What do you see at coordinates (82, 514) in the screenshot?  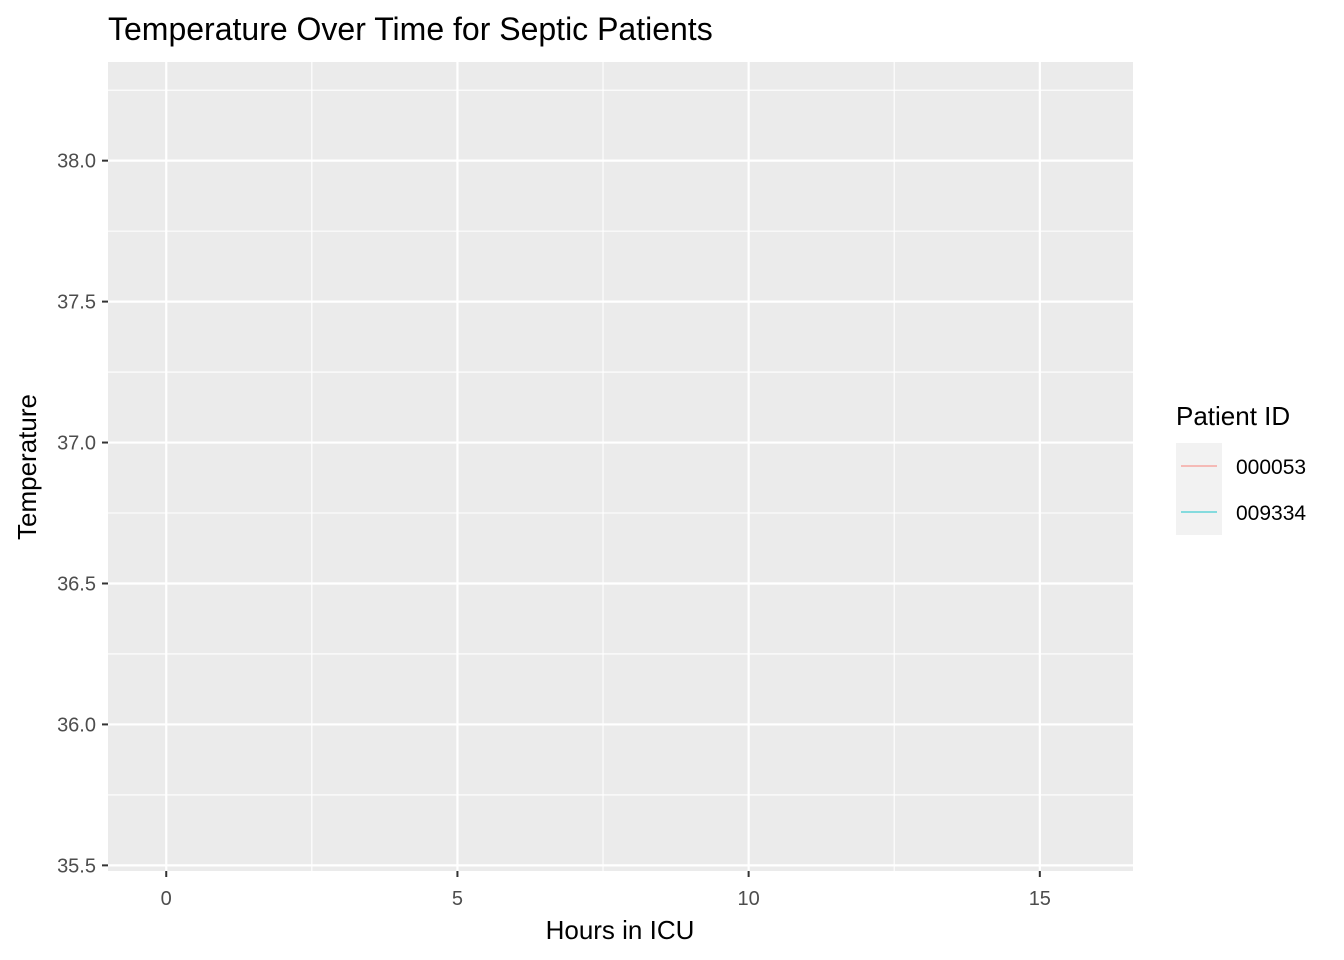 I see `y-axis: 35.5 36.0 36.5 37.0 37.5 38.0` at bounding box center [82, 514].